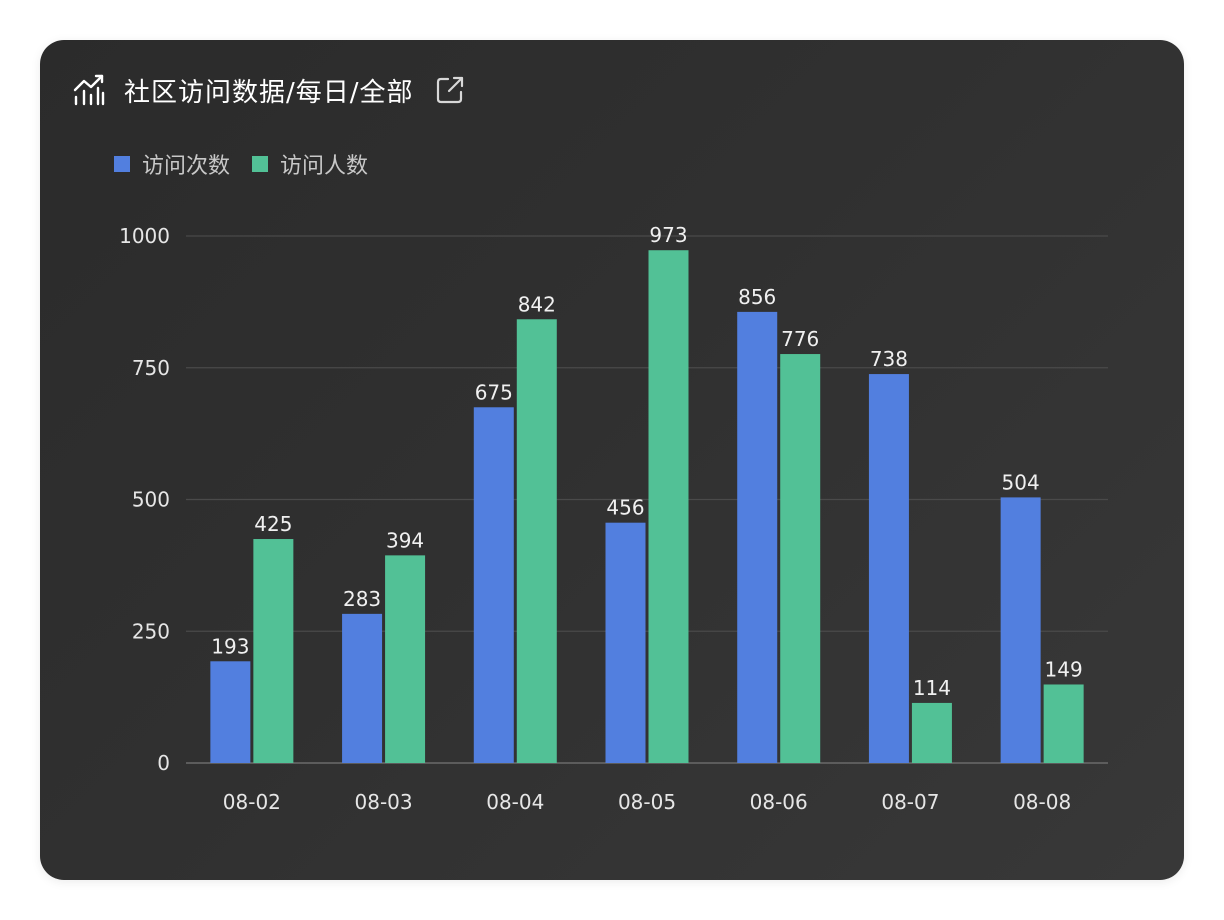 The width and height of the screenshot is (1224, 920). Describe the element at coordinates (1064, 669) in the screenshot. I see `data-label: 149` at that location.